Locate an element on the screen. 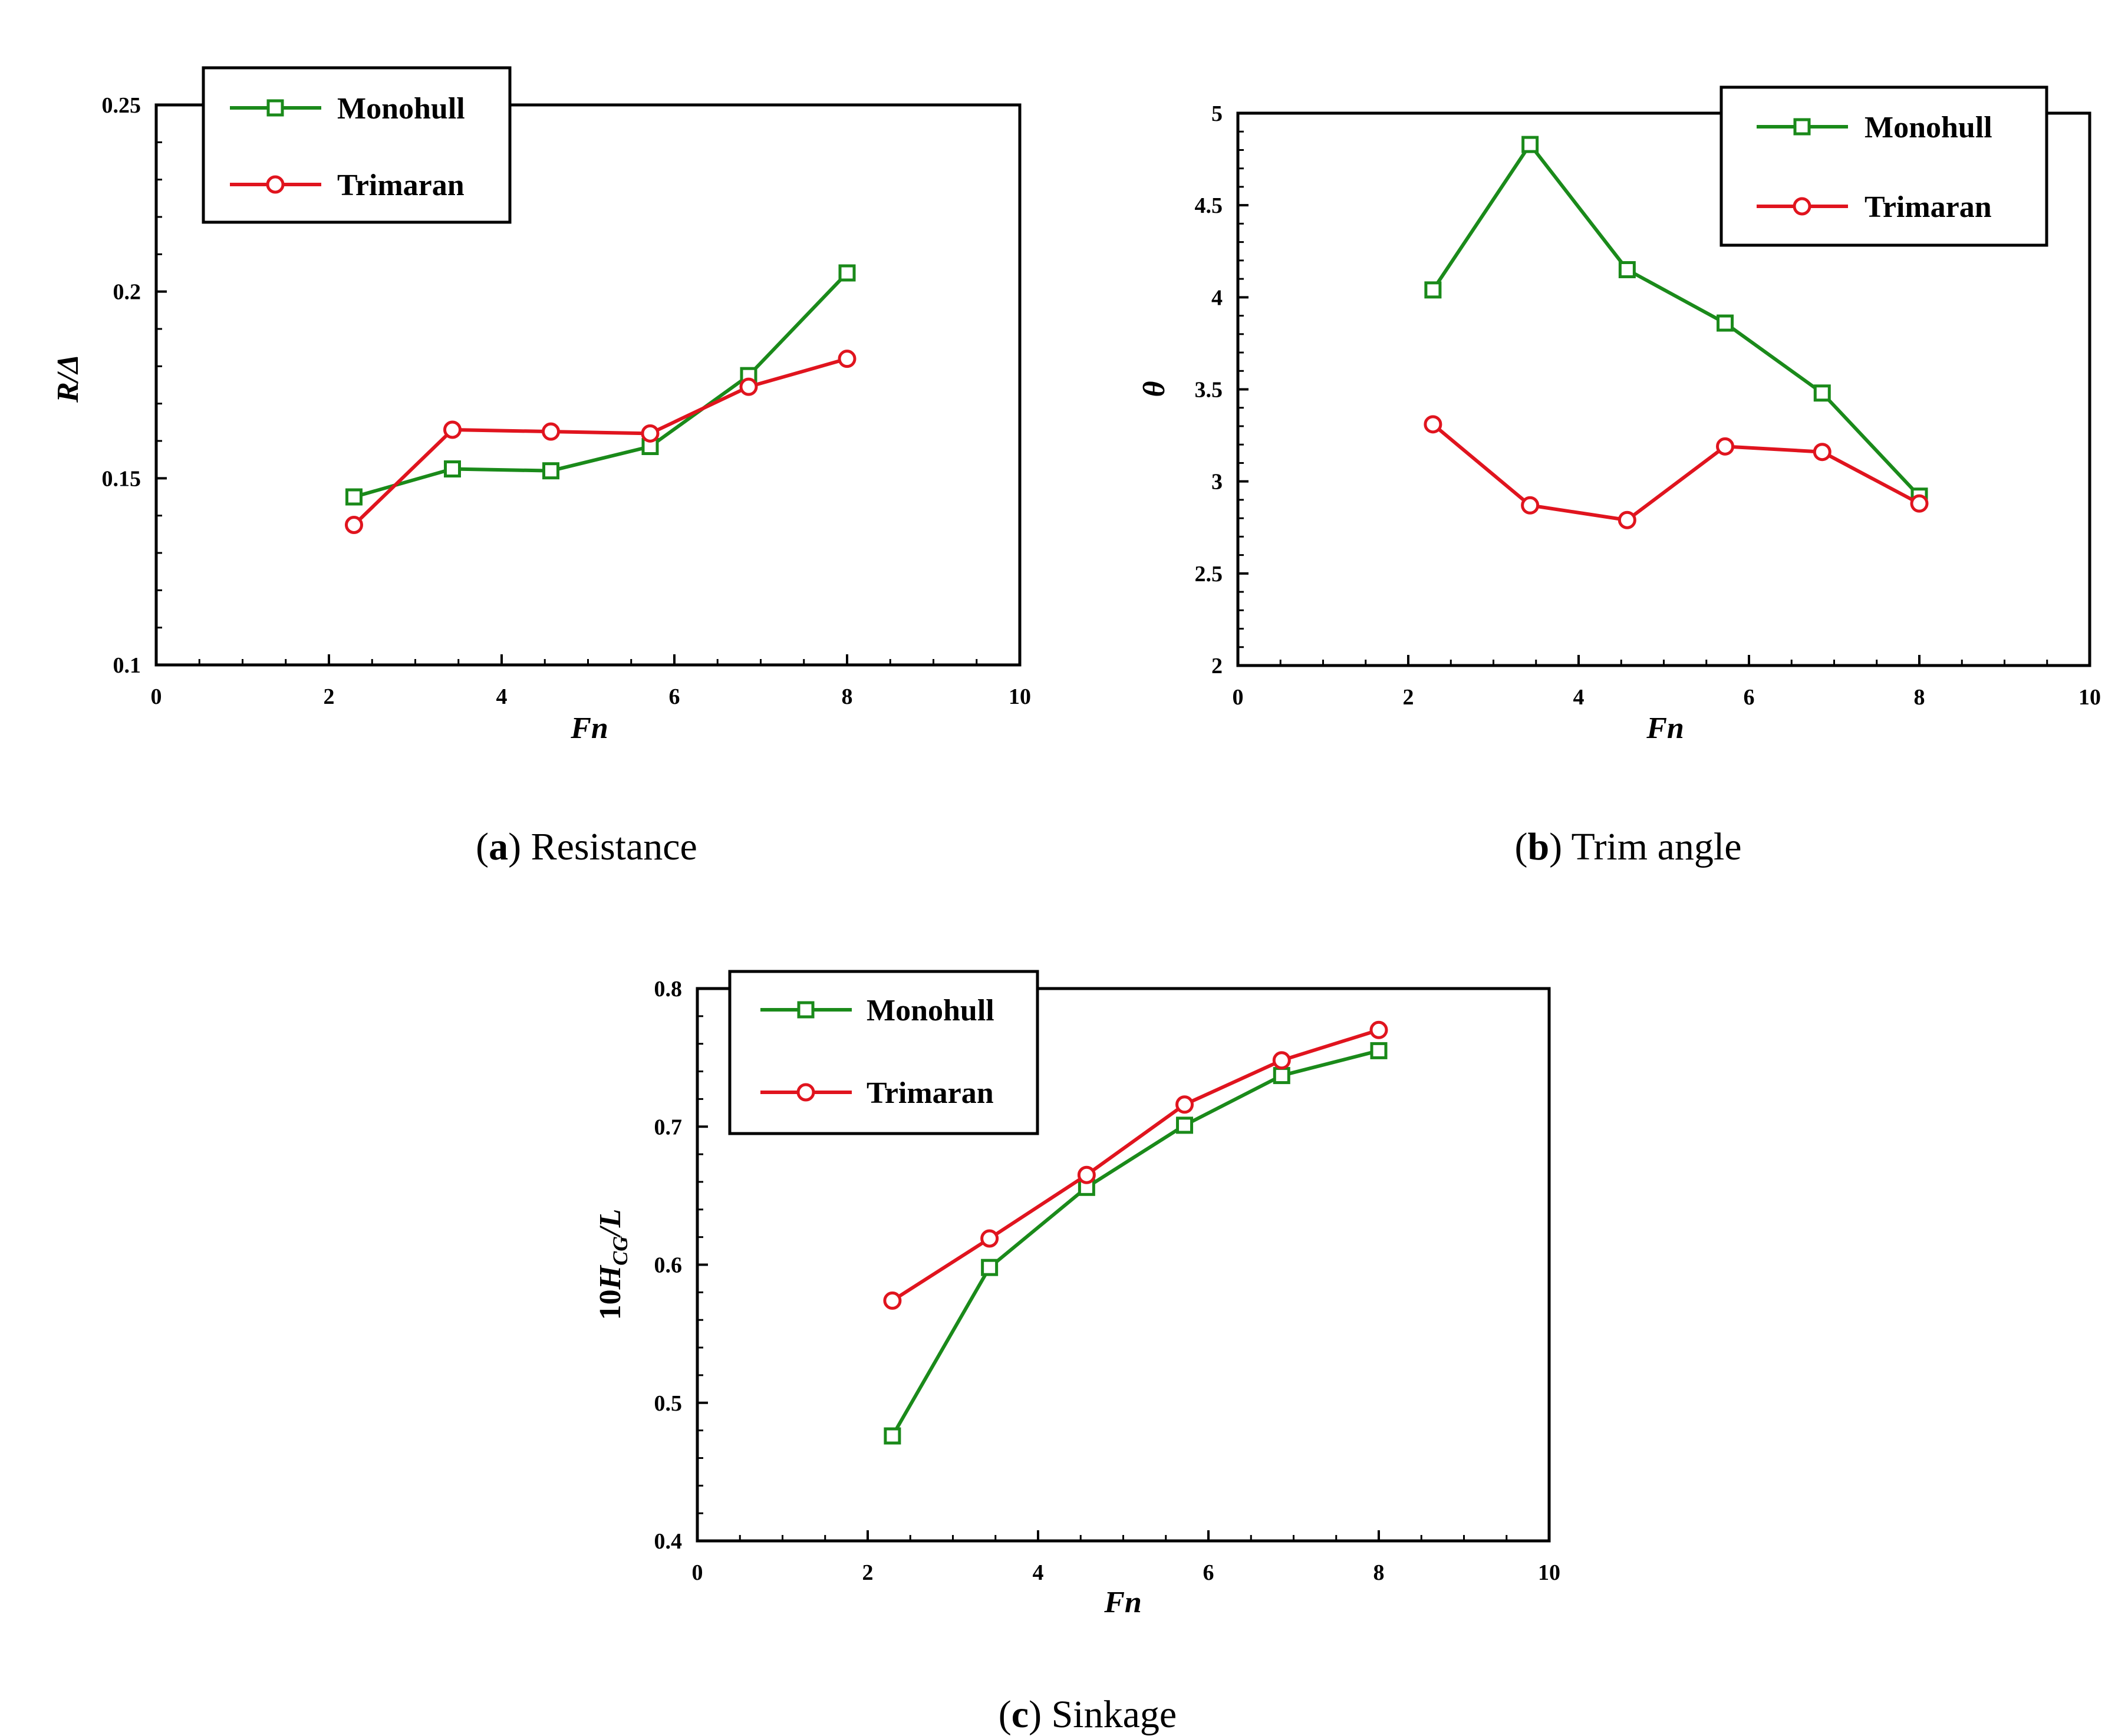  y-axis-title-c-prefix: 10 is located at coordinates (610, 1304).